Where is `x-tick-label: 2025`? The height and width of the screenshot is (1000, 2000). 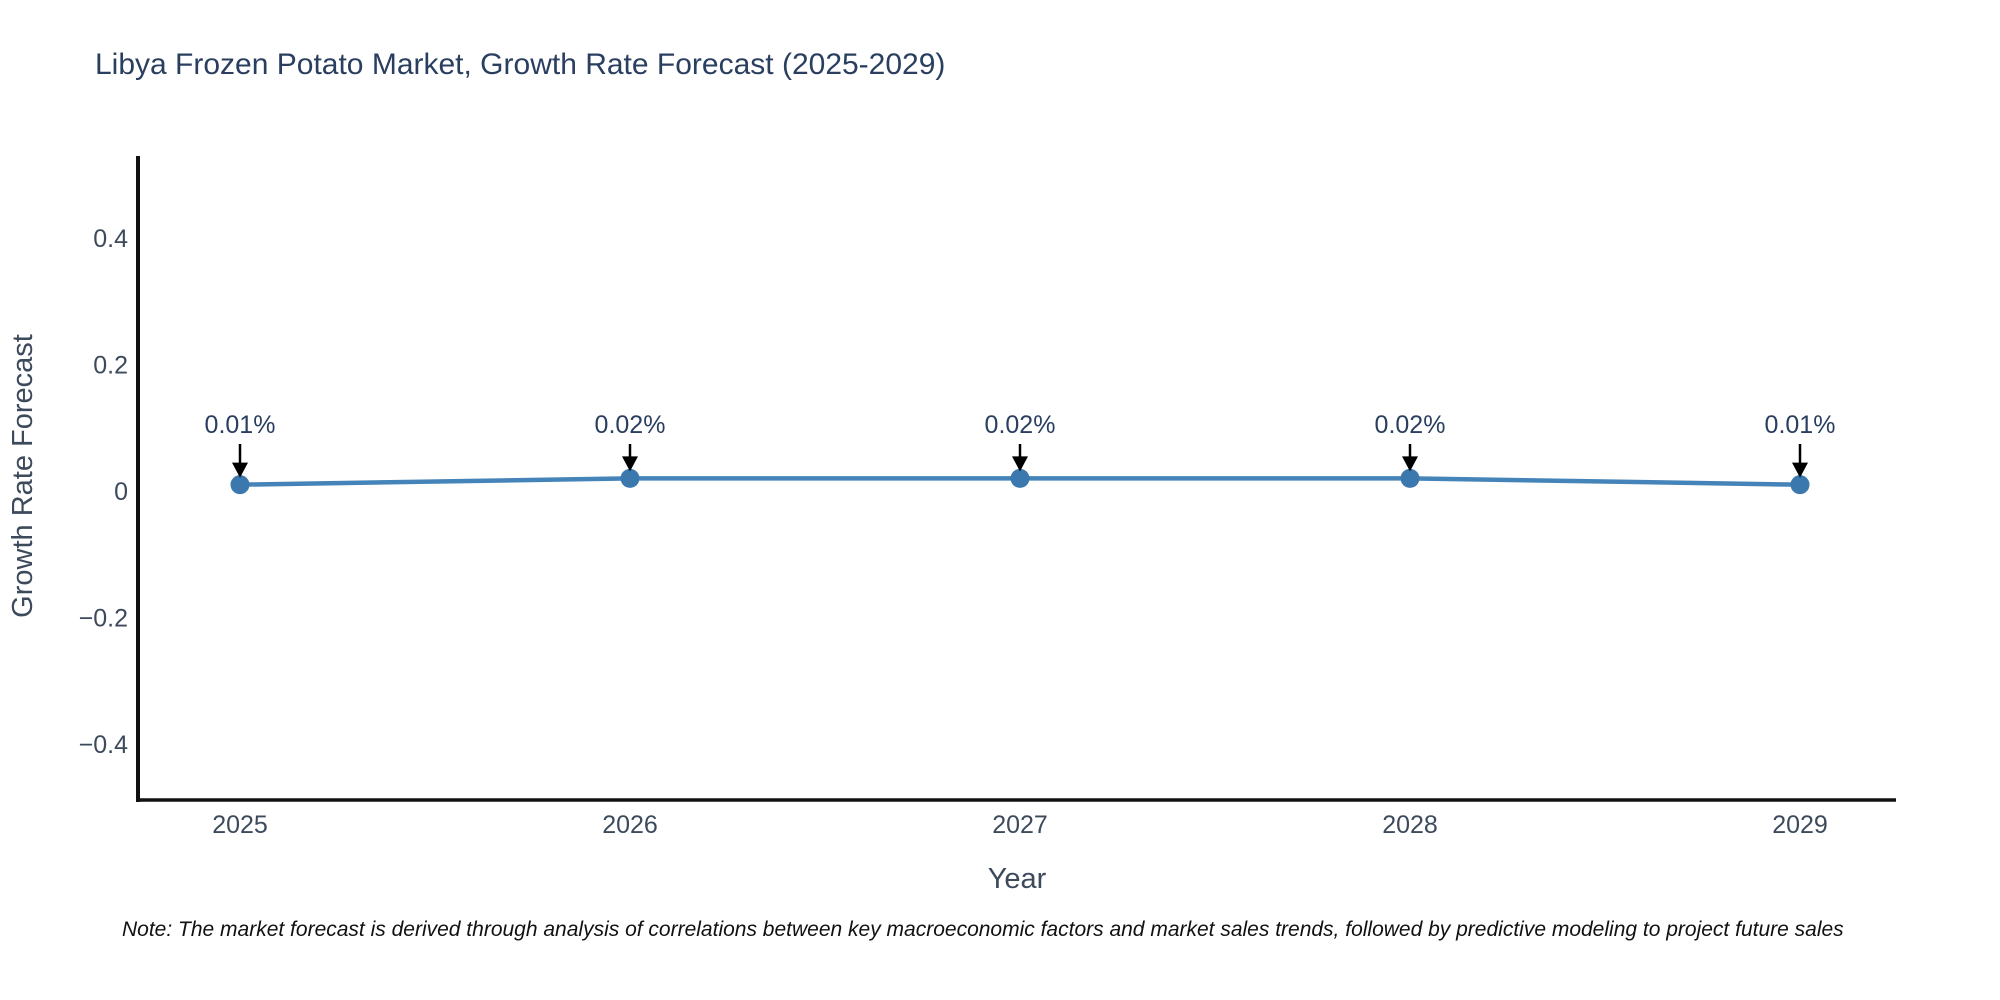 x-tick-label: 2025 is located at coordinates (240, 825).